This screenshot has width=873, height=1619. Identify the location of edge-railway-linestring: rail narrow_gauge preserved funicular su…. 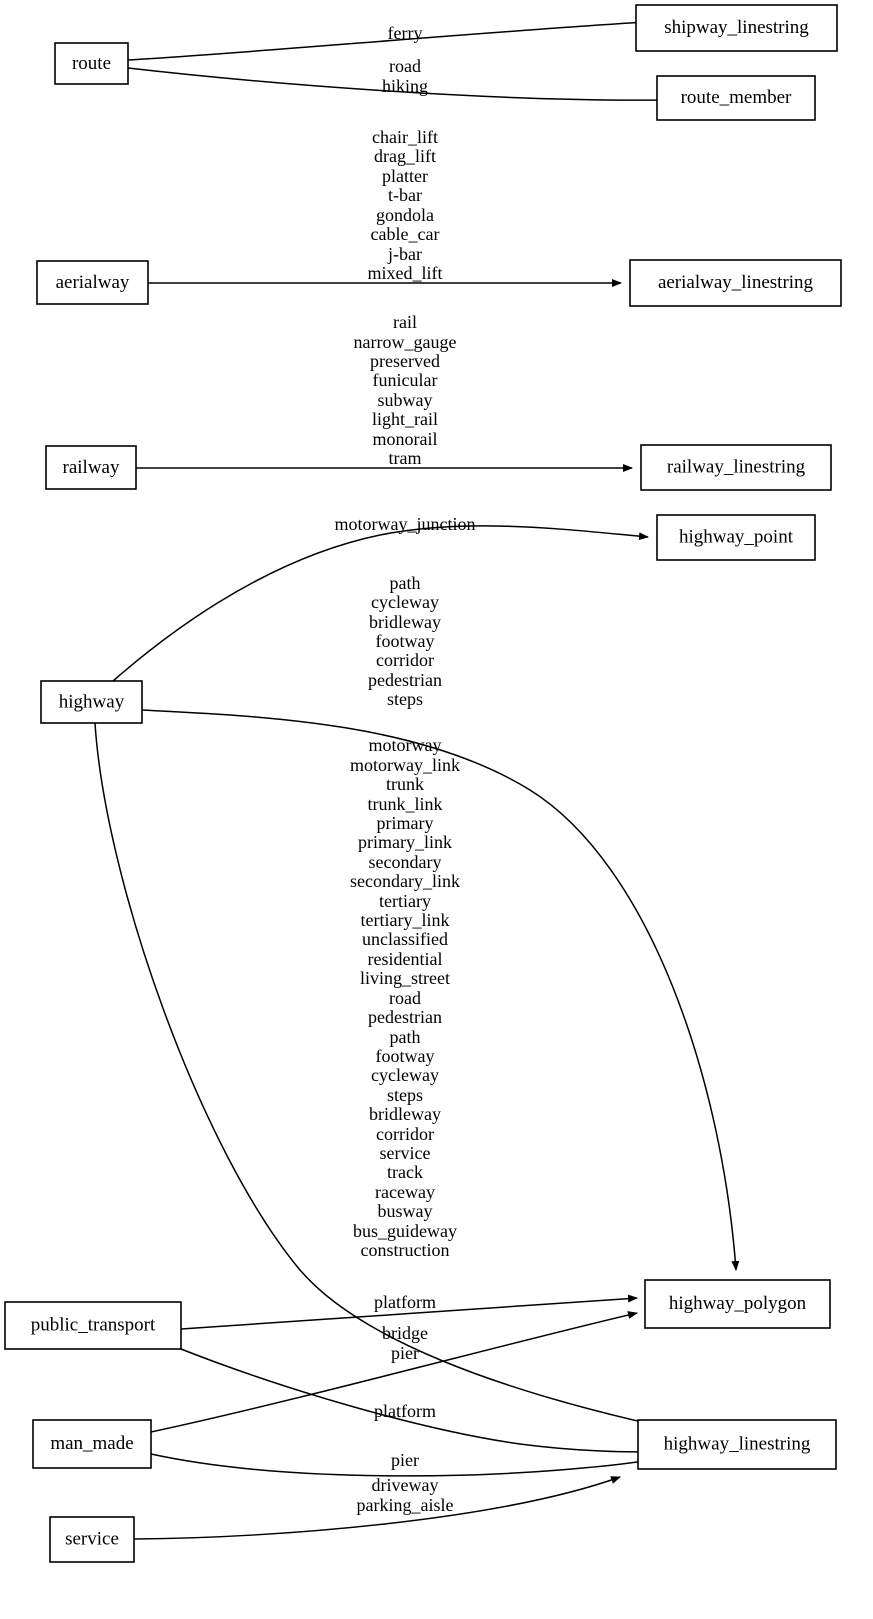
(384, 392).